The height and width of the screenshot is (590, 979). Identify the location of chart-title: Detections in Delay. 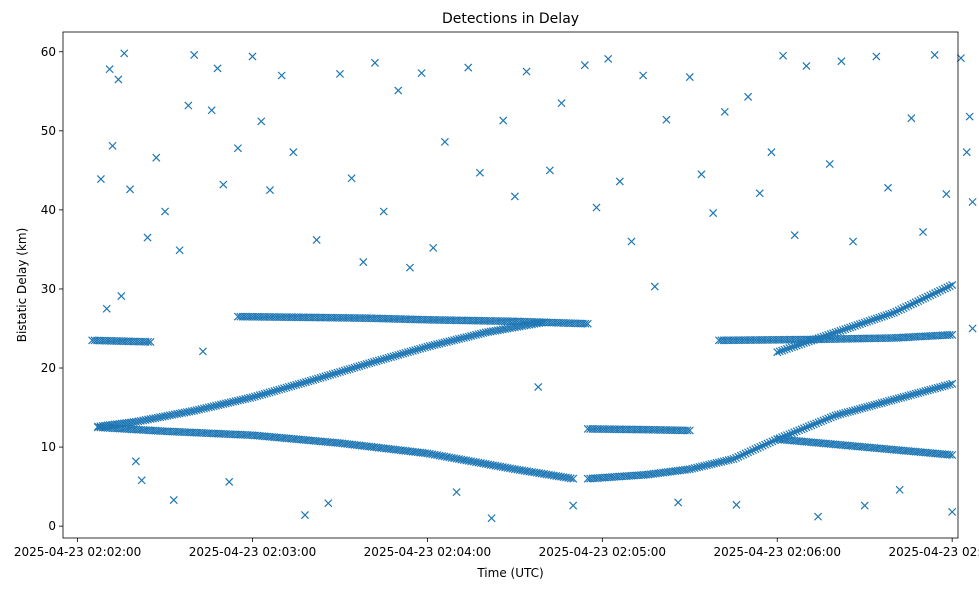
(510, 19).